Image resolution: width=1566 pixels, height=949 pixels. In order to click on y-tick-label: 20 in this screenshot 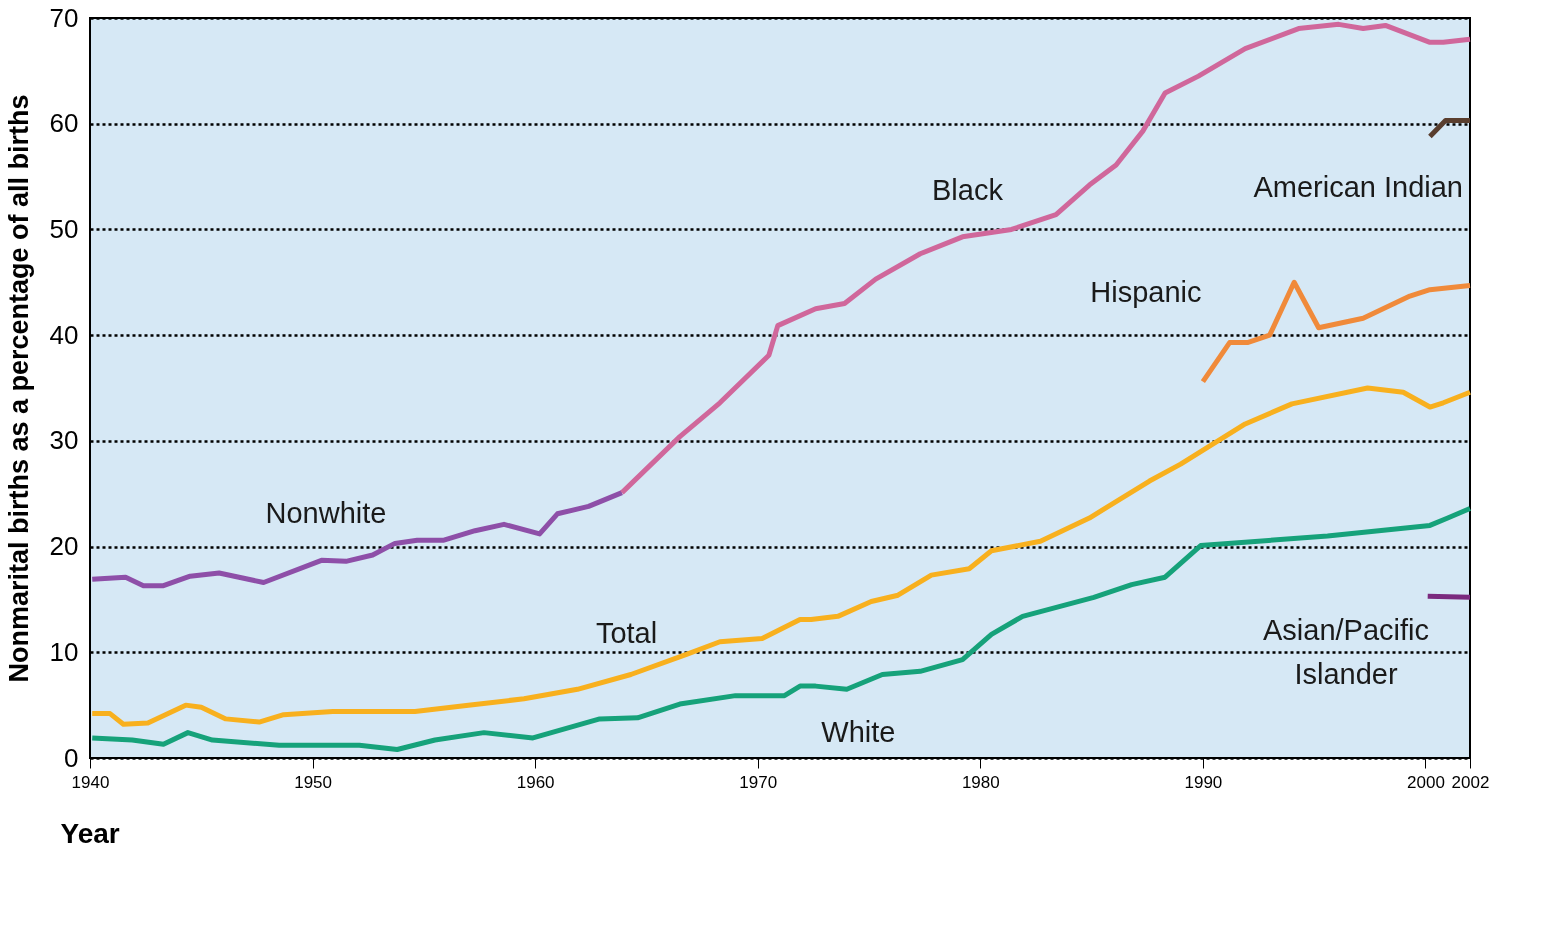, I will do `click(64, 546)`.